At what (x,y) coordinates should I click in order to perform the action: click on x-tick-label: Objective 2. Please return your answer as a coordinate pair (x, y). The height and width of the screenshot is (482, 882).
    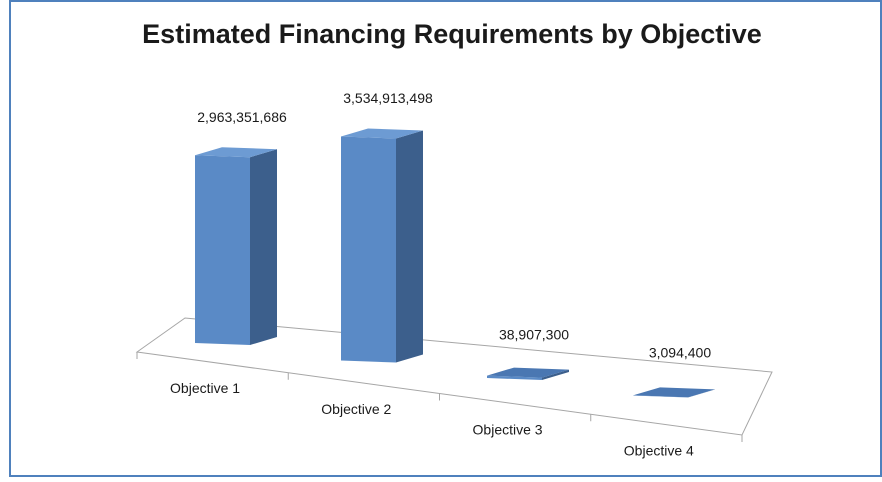
    Looking at the image, I should click on (356, 409).